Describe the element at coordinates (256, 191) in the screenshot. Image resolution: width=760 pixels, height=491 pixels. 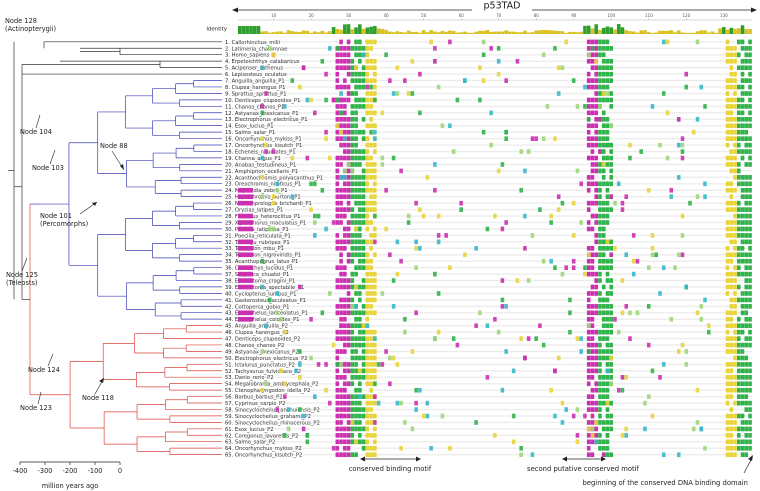
I see `taxon-label: 24. Maylandia_zebra_P1` at that location.